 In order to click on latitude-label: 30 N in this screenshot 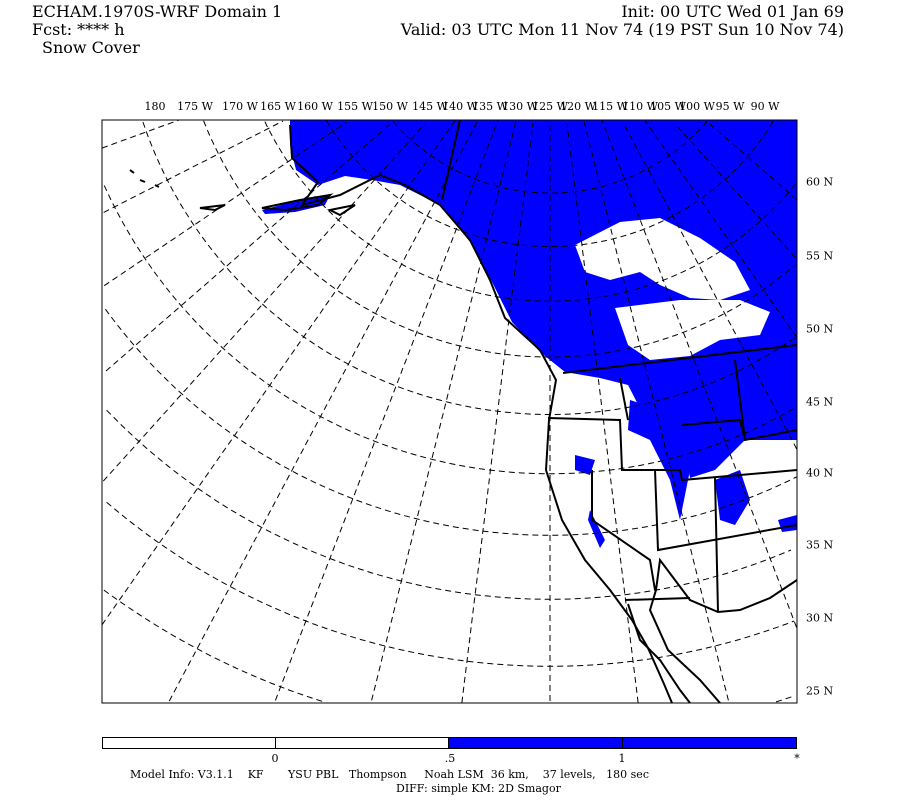, I will do `click(820, 618)`.